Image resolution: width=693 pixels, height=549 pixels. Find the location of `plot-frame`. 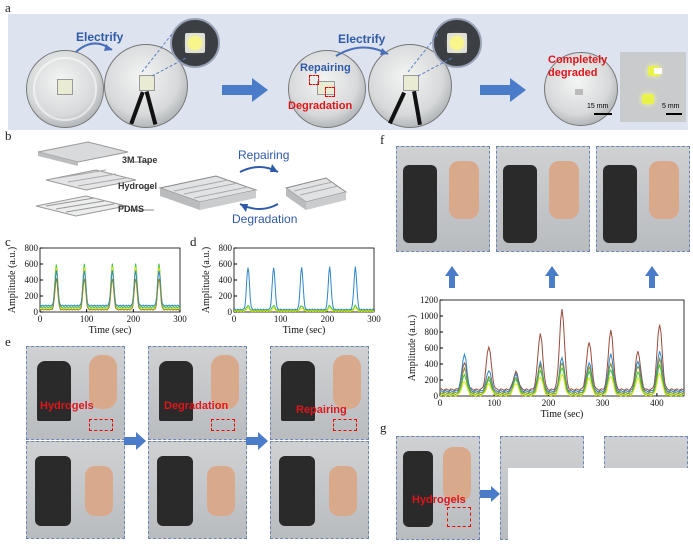

plot-frame is located at coordinates (562, 348).